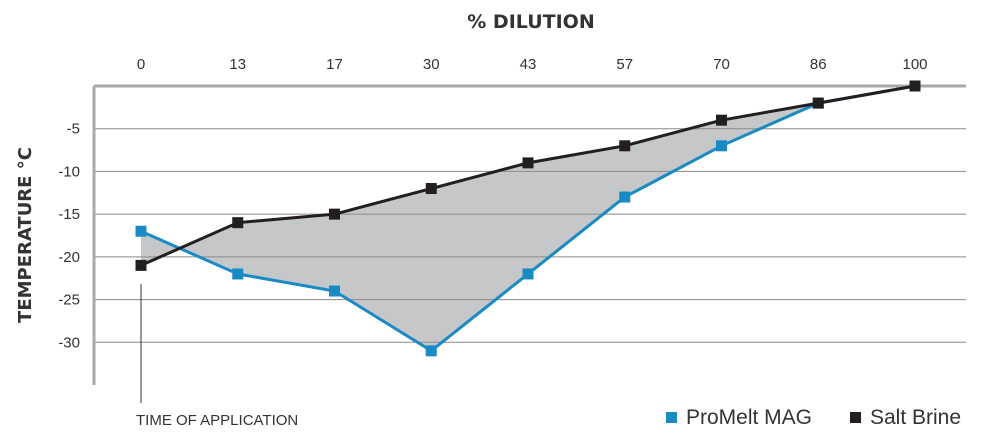  What do you see at coordinates (818, 64) in the screenshot?
I see `x-tick-label: 86` at bounding box center [818, 64].